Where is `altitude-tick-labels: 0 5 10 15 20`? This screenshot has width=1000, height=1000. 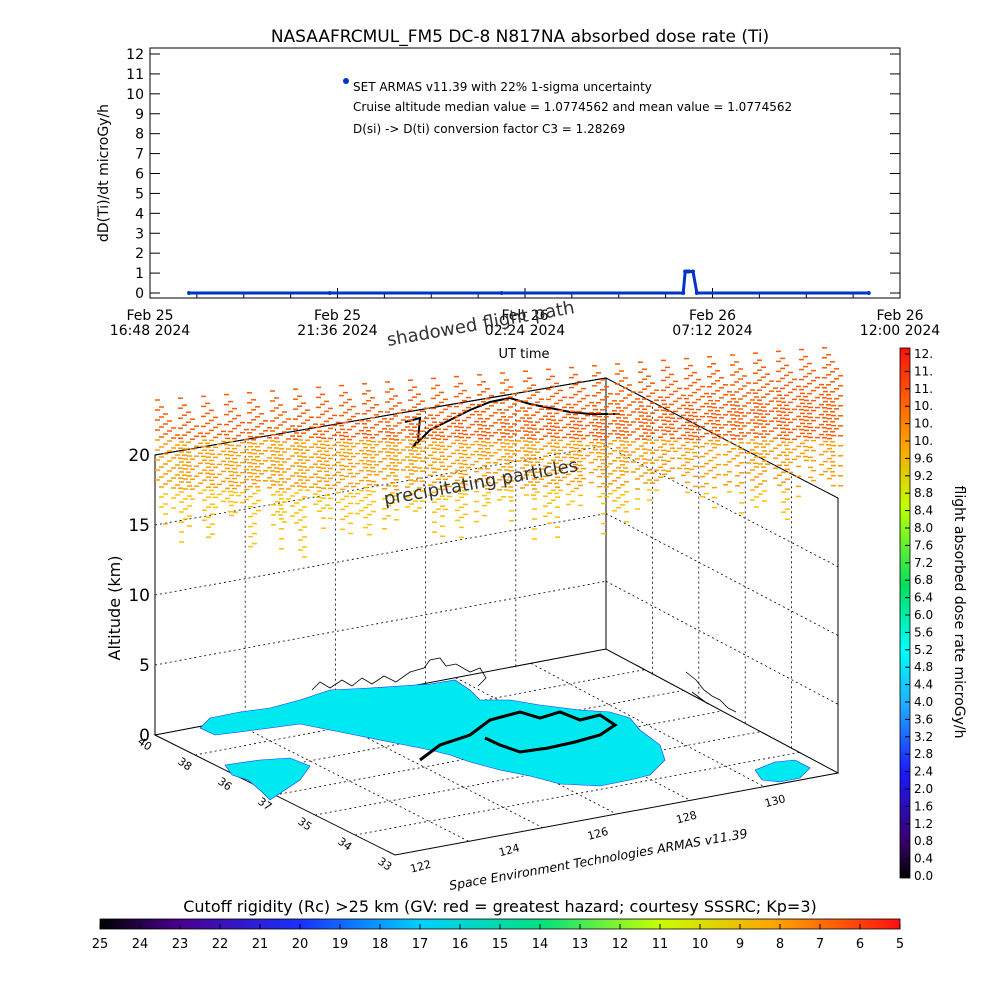 altitude-tick-labels: 0 5 10 15 20 is located at coordinates (139, 596).